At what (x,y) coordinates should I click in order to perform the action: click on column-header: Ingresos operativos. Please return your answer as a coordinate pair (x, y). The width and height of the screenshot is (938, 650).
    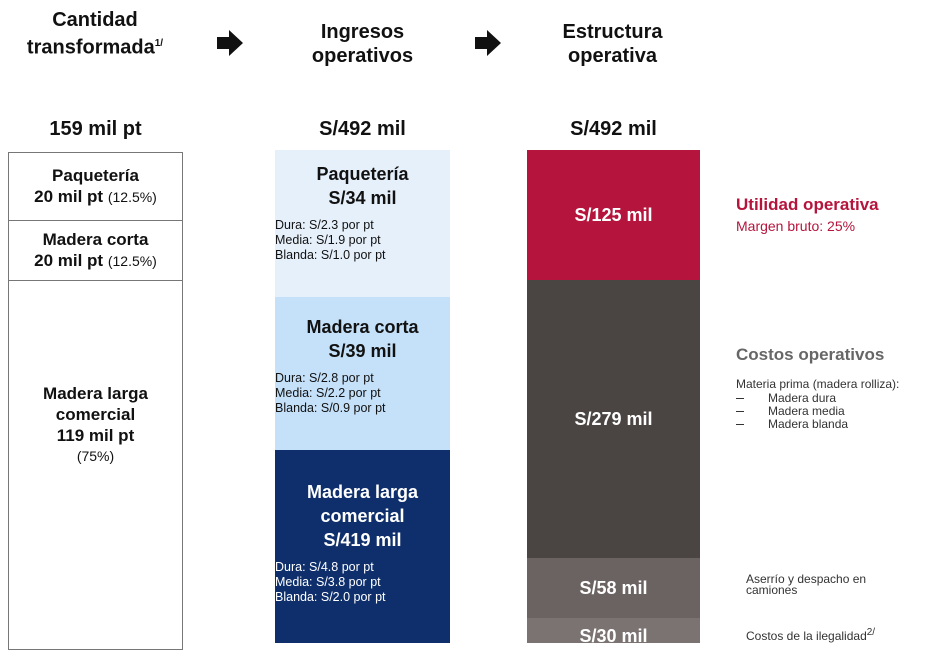
    Looking at the image, I should click on (362, 44).